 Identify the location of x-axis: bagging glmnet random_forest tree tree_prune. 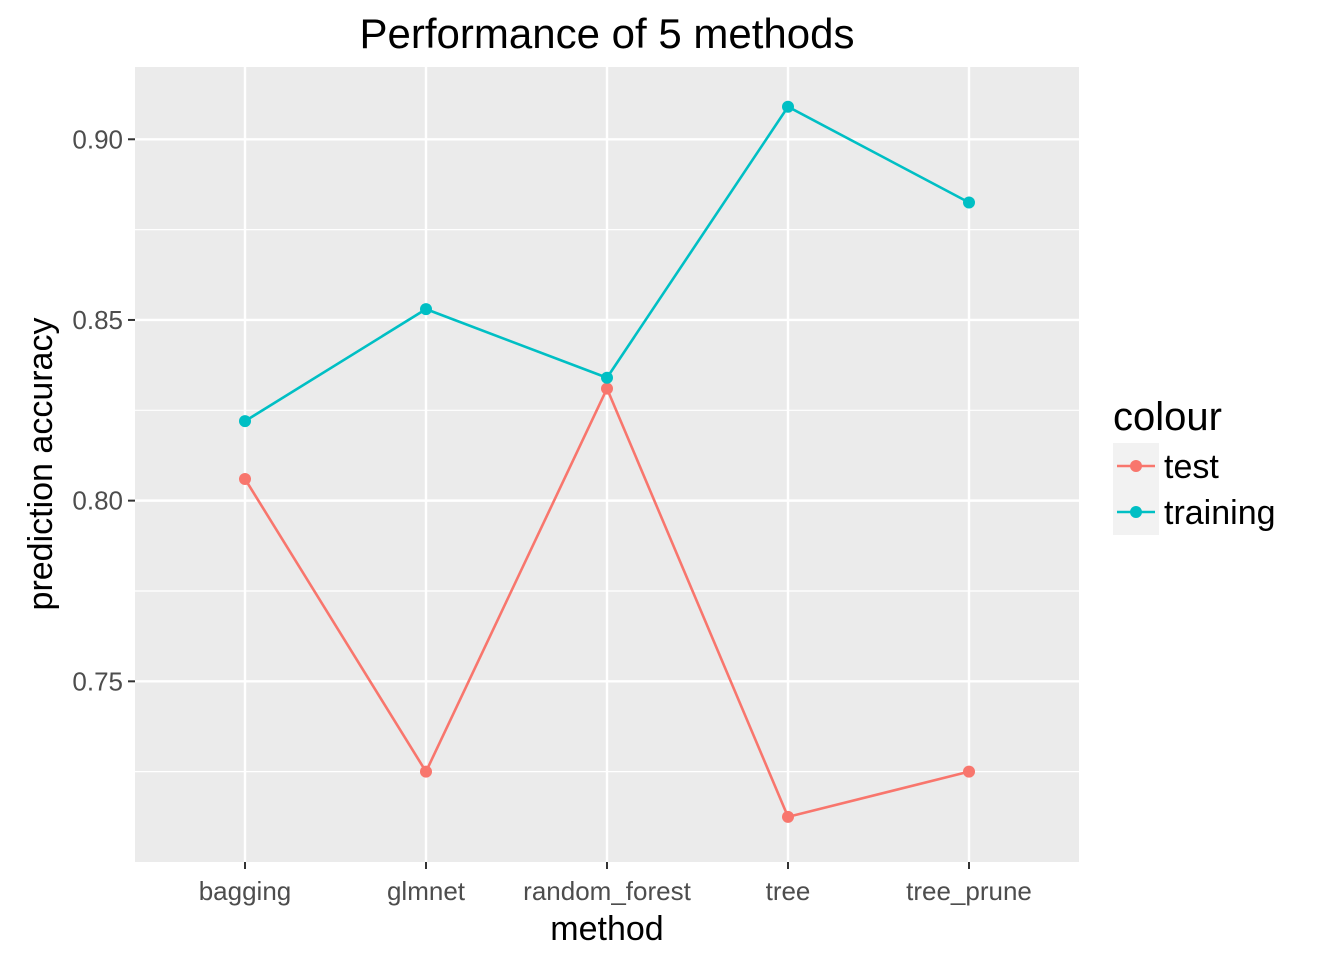
(615, 884).